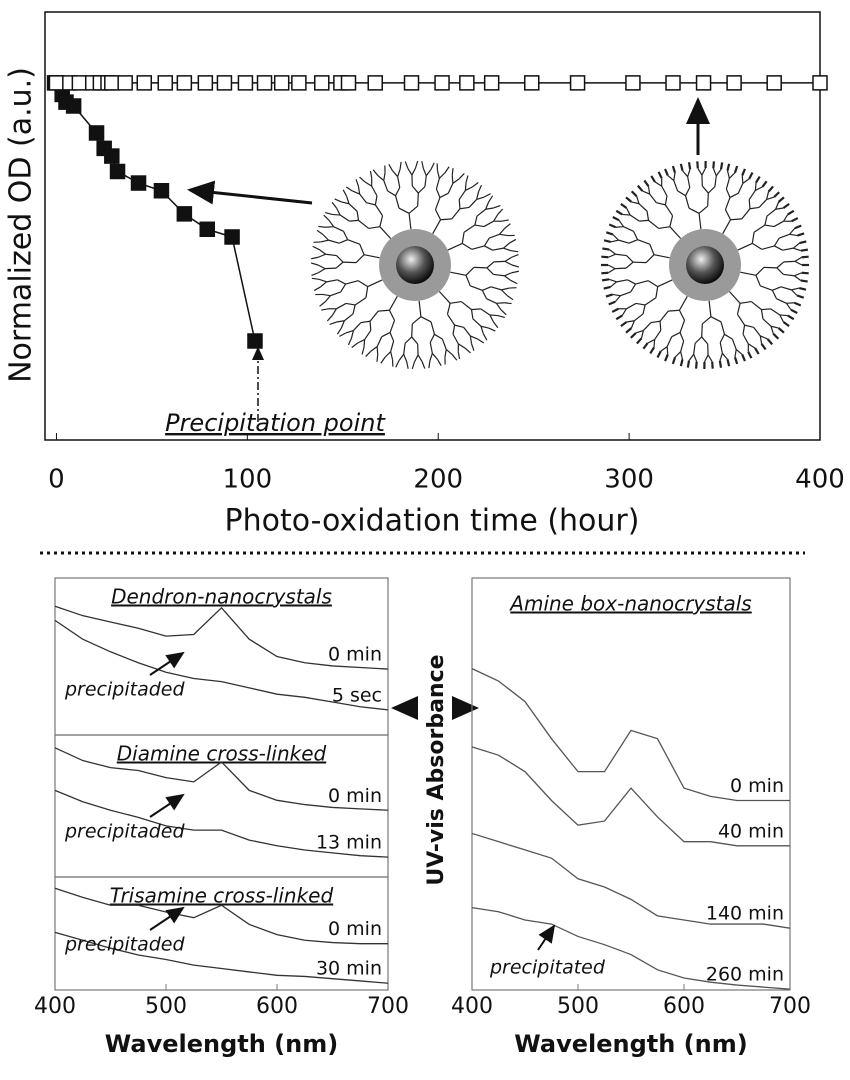 This screenshot has width=850, height=1080. I want to click on curve-label: 5 sec, so click(357, 695).